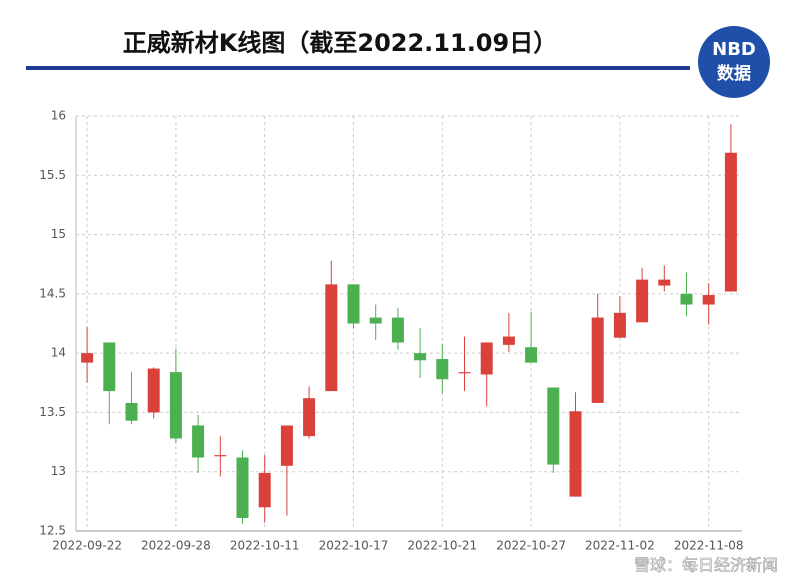 This screenshot has height=587, width=800. What do you see at coordinates (58, 471) in the screenshot?
I see `y-tick-label: 13` at bounding box center [58, 471].